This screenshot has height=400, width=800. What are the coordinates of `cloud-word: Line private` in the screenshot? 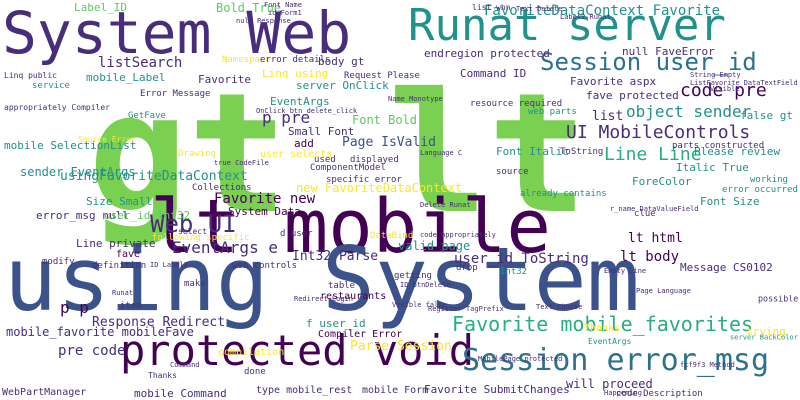 It's located at (116, 243).